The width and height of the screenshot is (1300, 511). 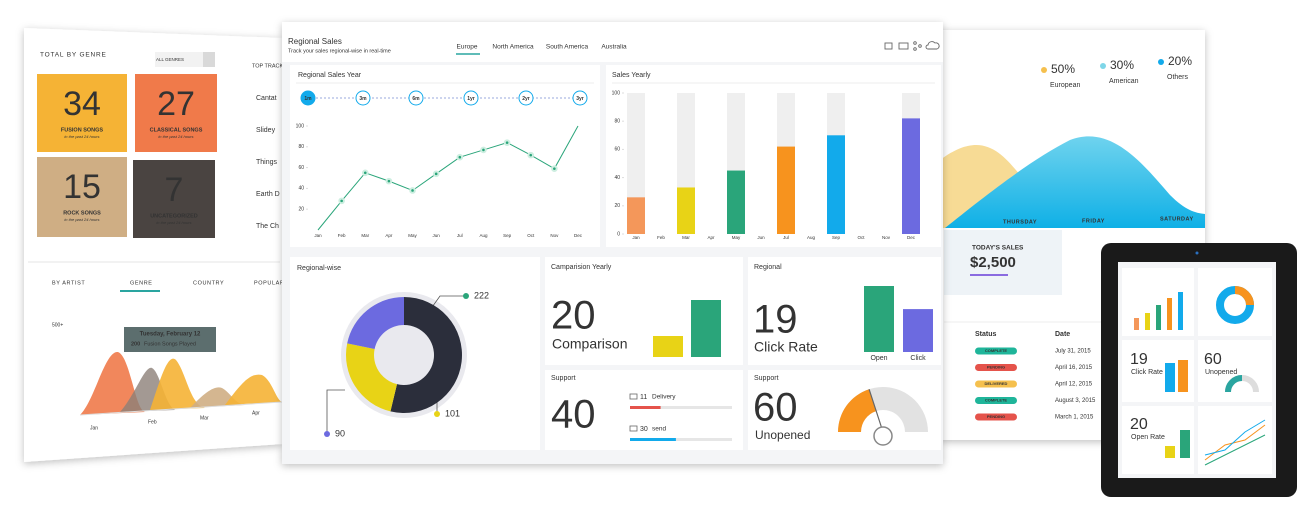 I want to click on big-number: 20, so click(x=573, y=316).